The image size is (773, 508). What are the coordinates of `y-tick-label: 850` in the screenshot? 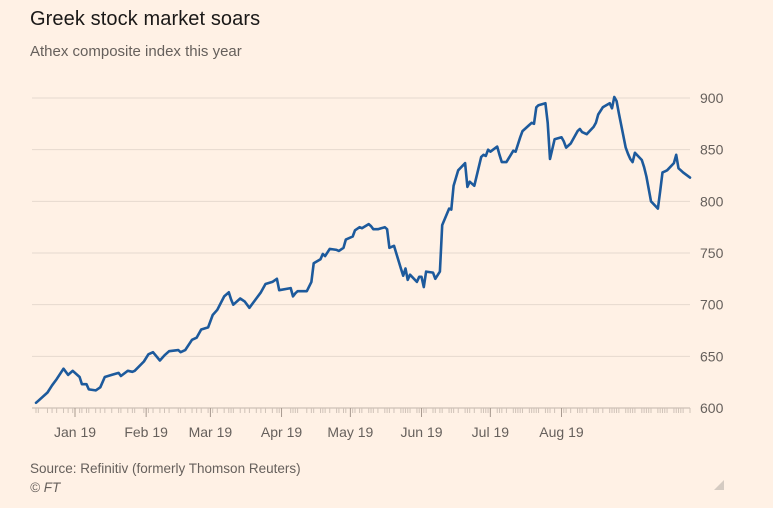 It's located at (712, 150).